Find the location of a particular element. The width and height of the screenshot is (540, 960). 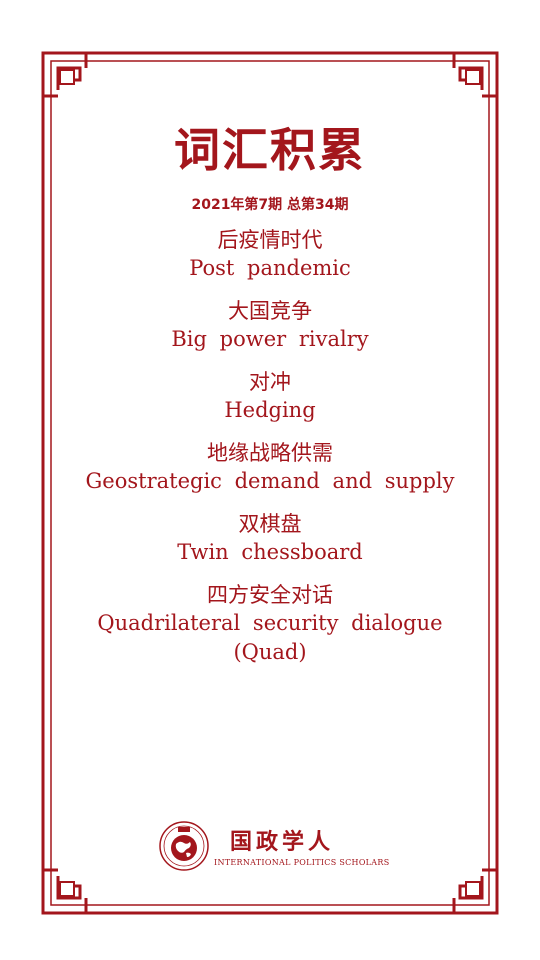

issue-number: 2021年第7期 总第34期 is located at coordinates (270, 205).